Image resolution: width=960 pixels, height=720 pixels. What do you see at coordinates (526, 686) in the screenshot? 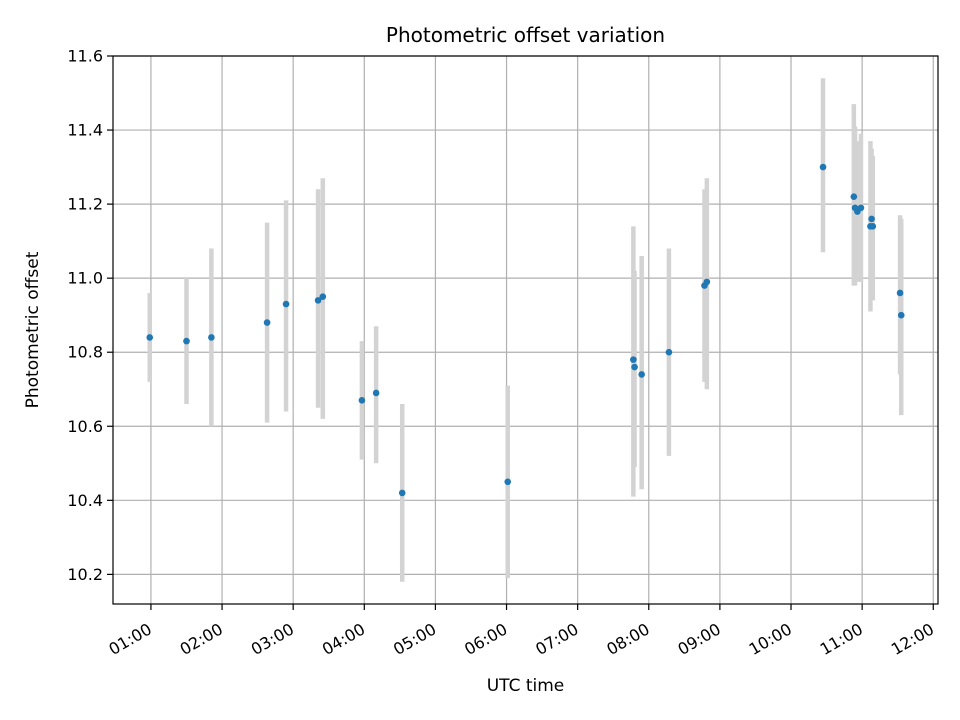
I see `x-axis-label: UTC time` at bounding box center [526, 686].